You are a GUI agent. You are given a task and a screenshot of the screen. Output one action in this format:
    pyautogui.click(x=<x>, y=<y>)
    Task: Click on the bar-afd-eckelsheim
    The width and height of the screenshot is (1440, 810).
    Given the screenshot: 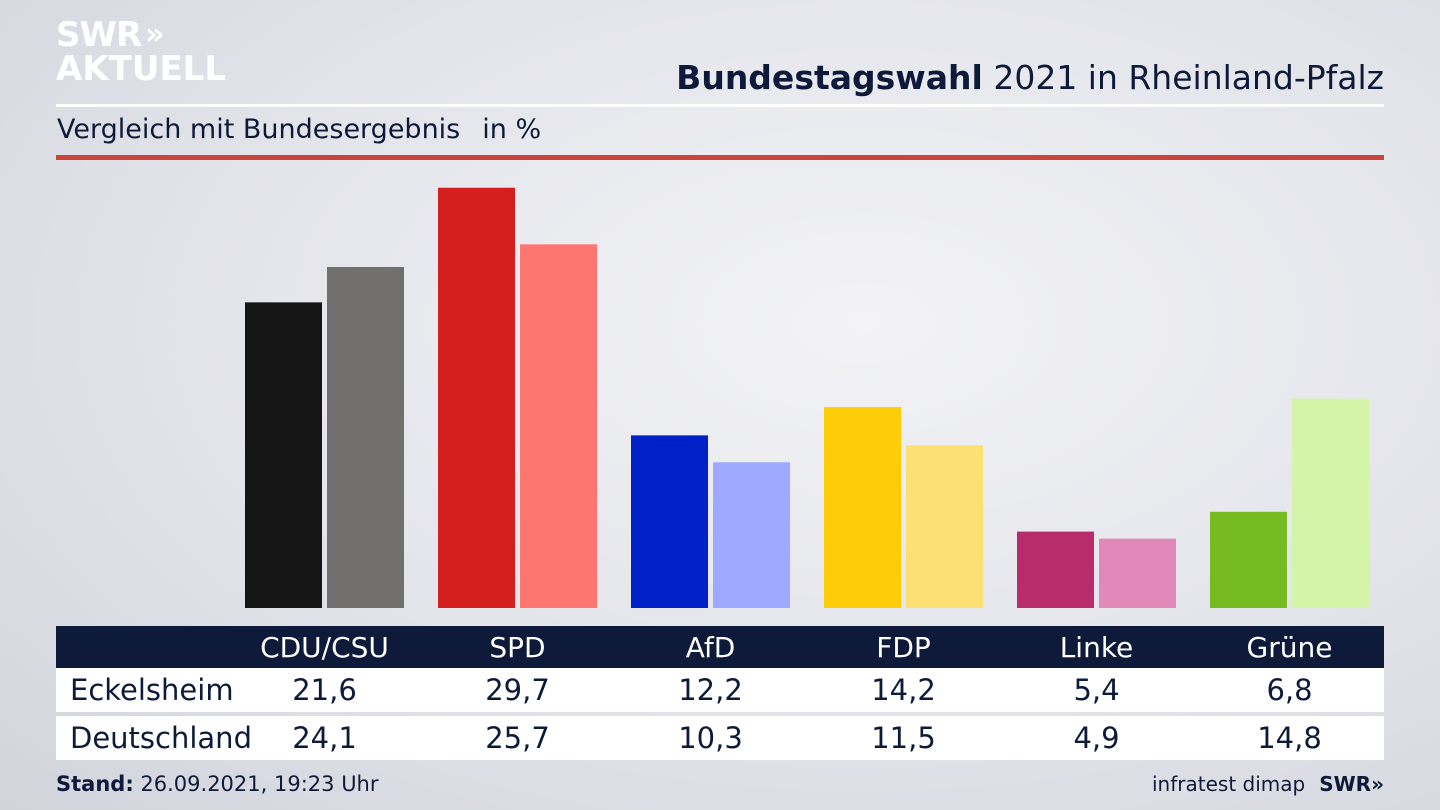 What is the action you would take?
    pyautogui.click(x=669, y=521)
    